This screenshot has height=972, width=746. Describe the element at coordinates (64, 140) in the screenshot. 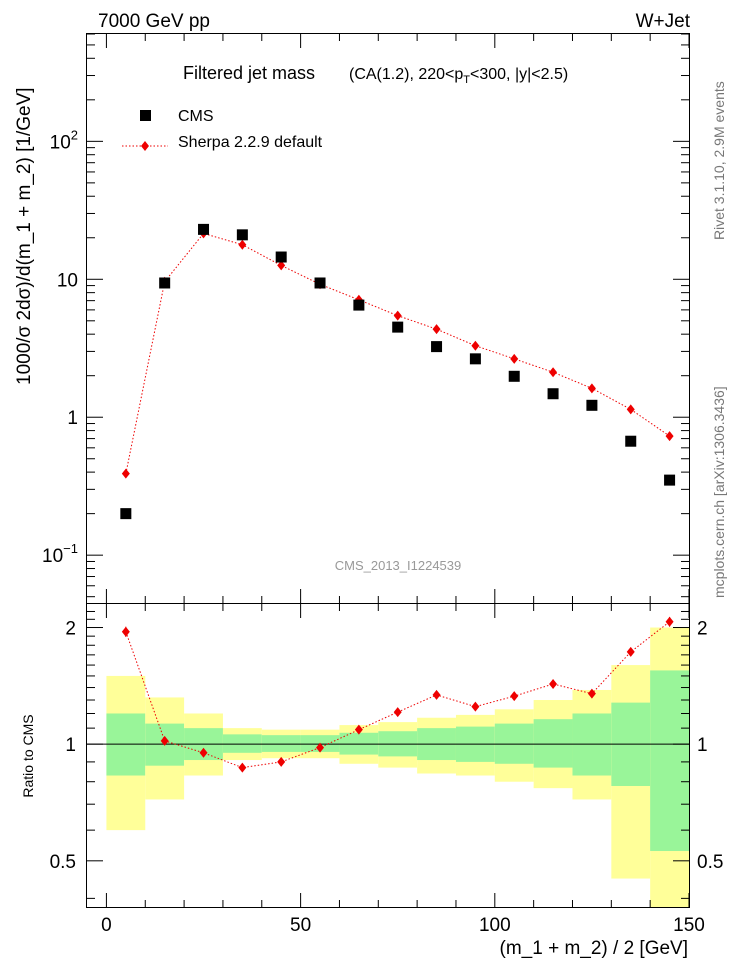

I see `main-y-tick-label: 10²` at that location.